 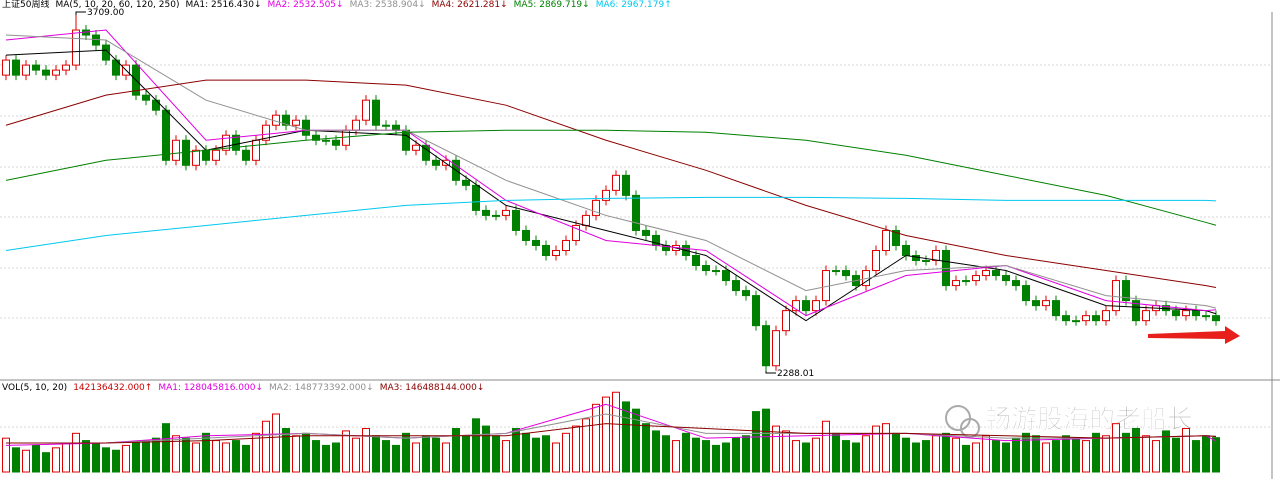 I want to click on watermark-logo, so click(x=970, y=428).